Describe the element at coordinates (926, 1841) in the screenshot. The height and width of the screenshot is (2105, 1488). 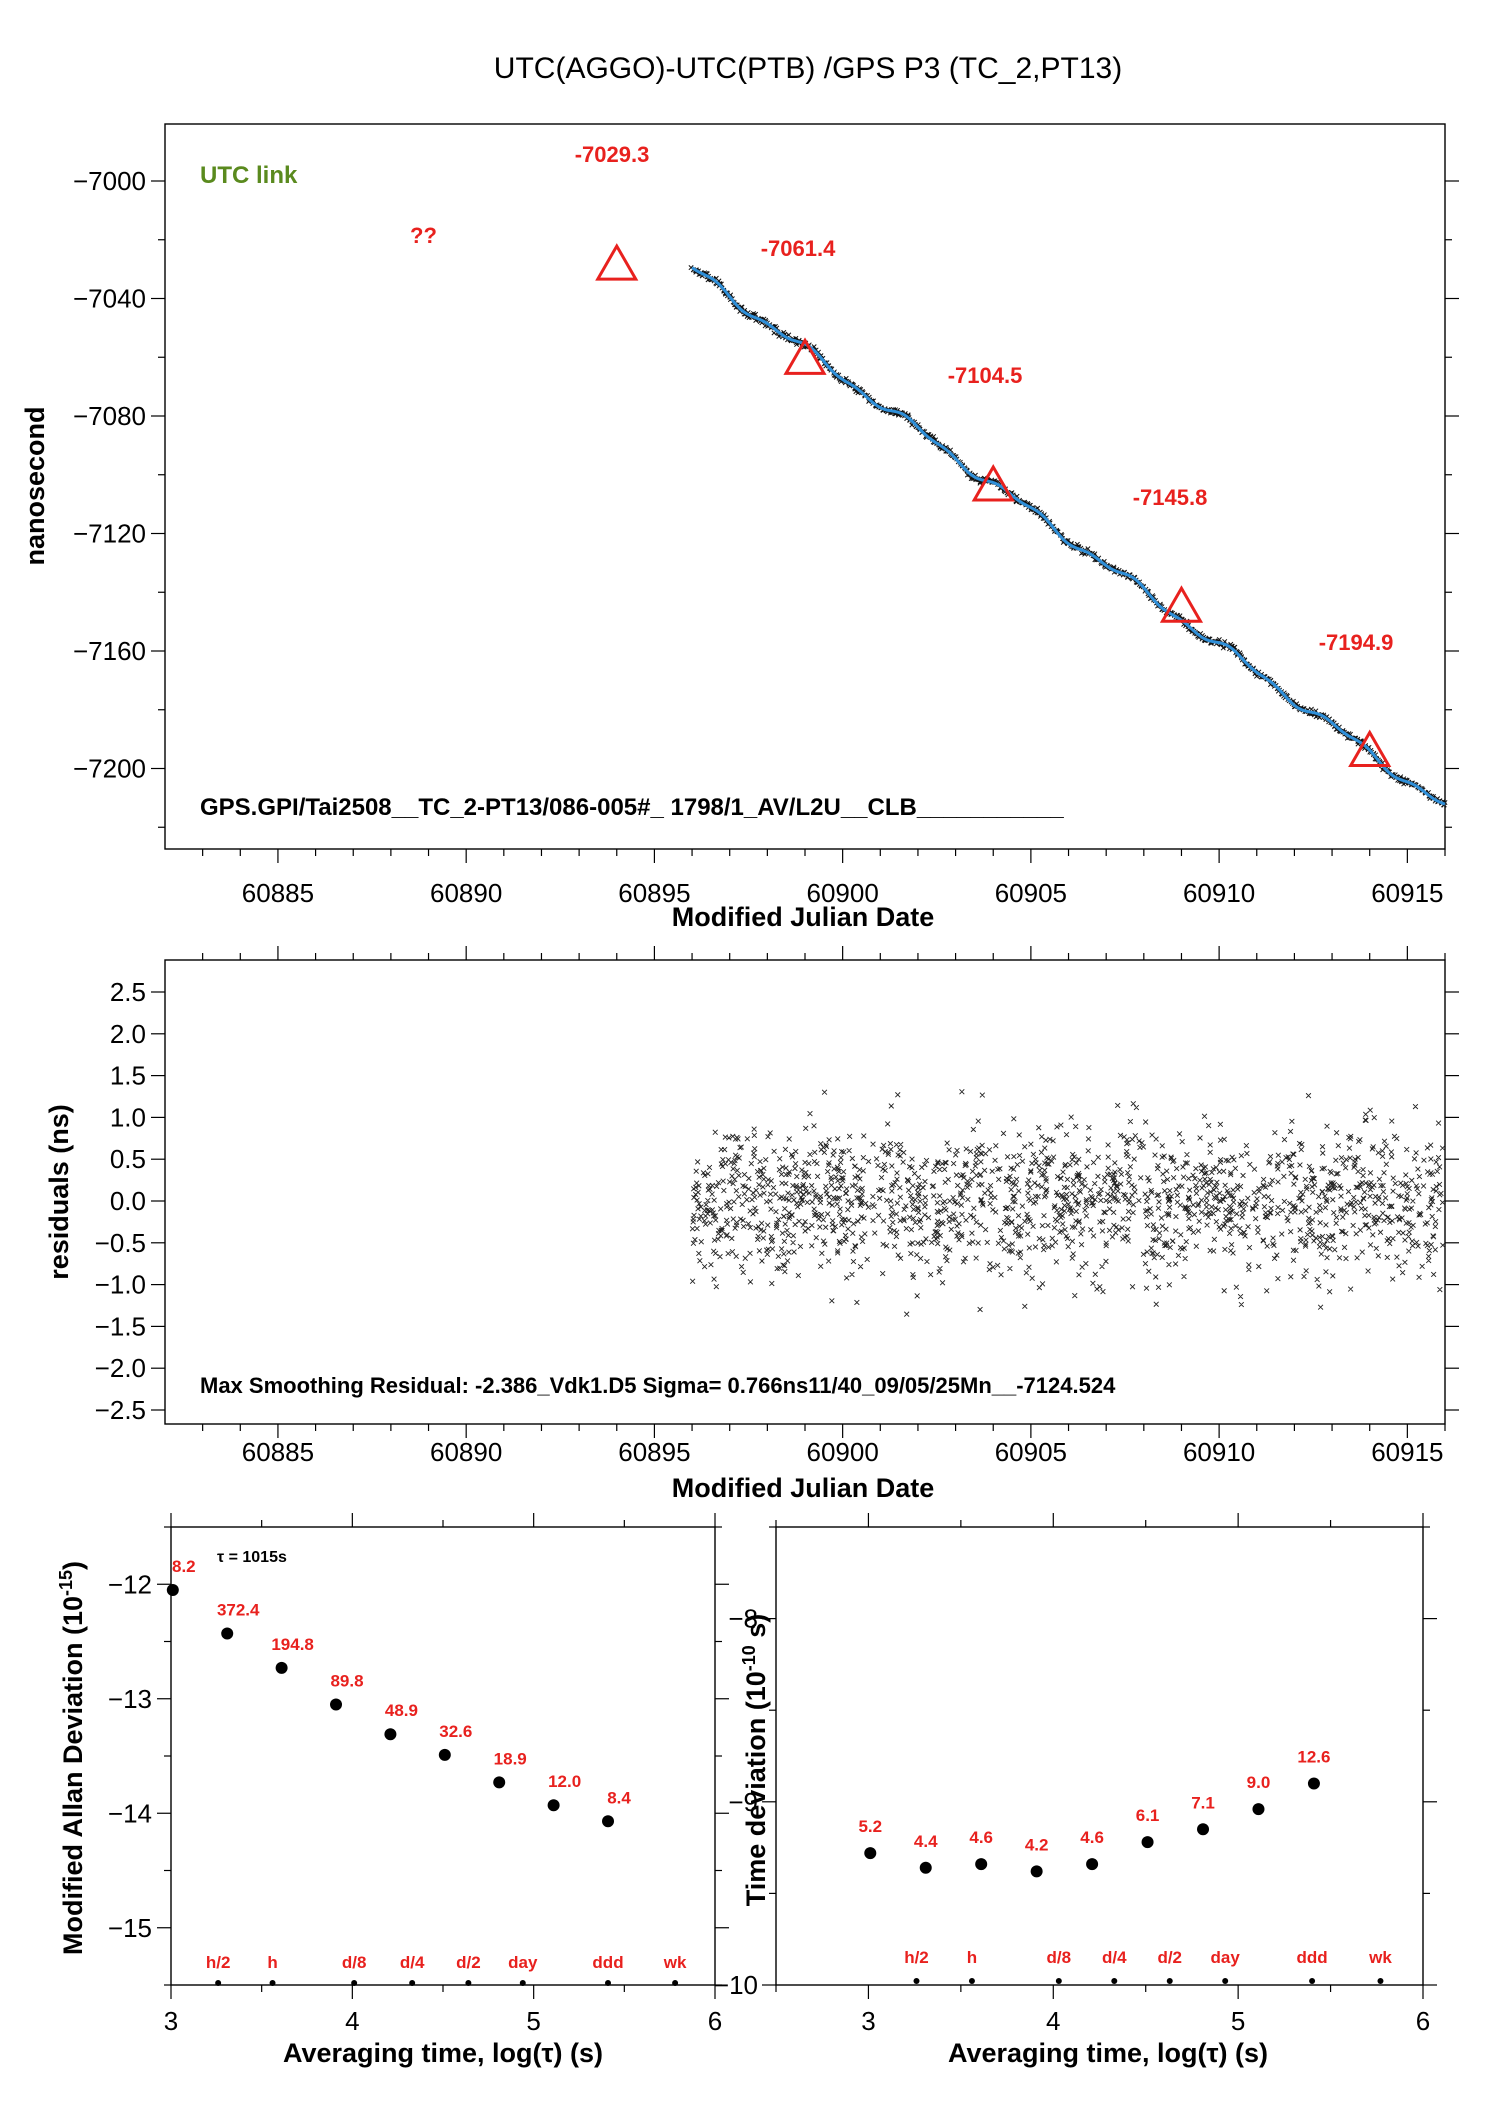
I see `p4-point-label: 4.4` at that location.